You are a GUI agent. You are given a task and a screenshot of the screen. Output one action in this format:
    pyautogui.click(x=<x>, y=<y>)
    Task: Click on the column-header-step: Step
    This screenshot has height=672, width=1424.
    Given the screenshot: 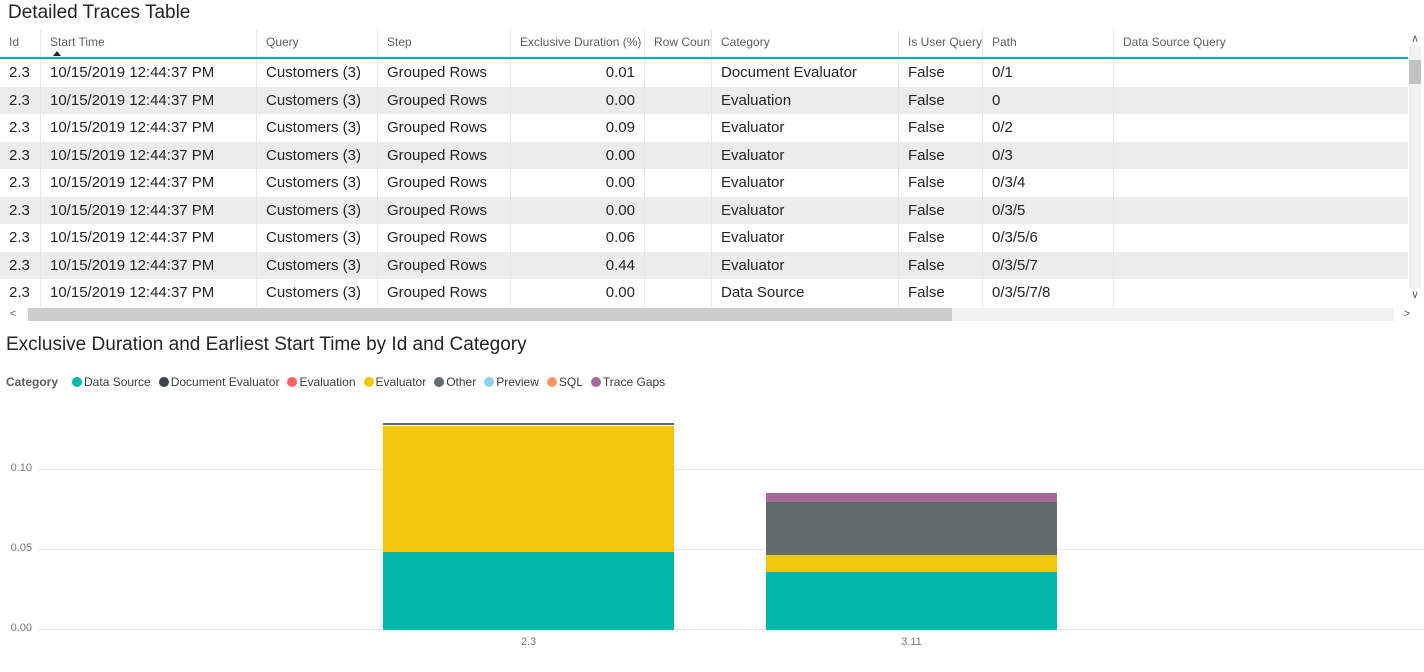 What is the action you would take?
    pyautogui.click(x=444, y=43)
    